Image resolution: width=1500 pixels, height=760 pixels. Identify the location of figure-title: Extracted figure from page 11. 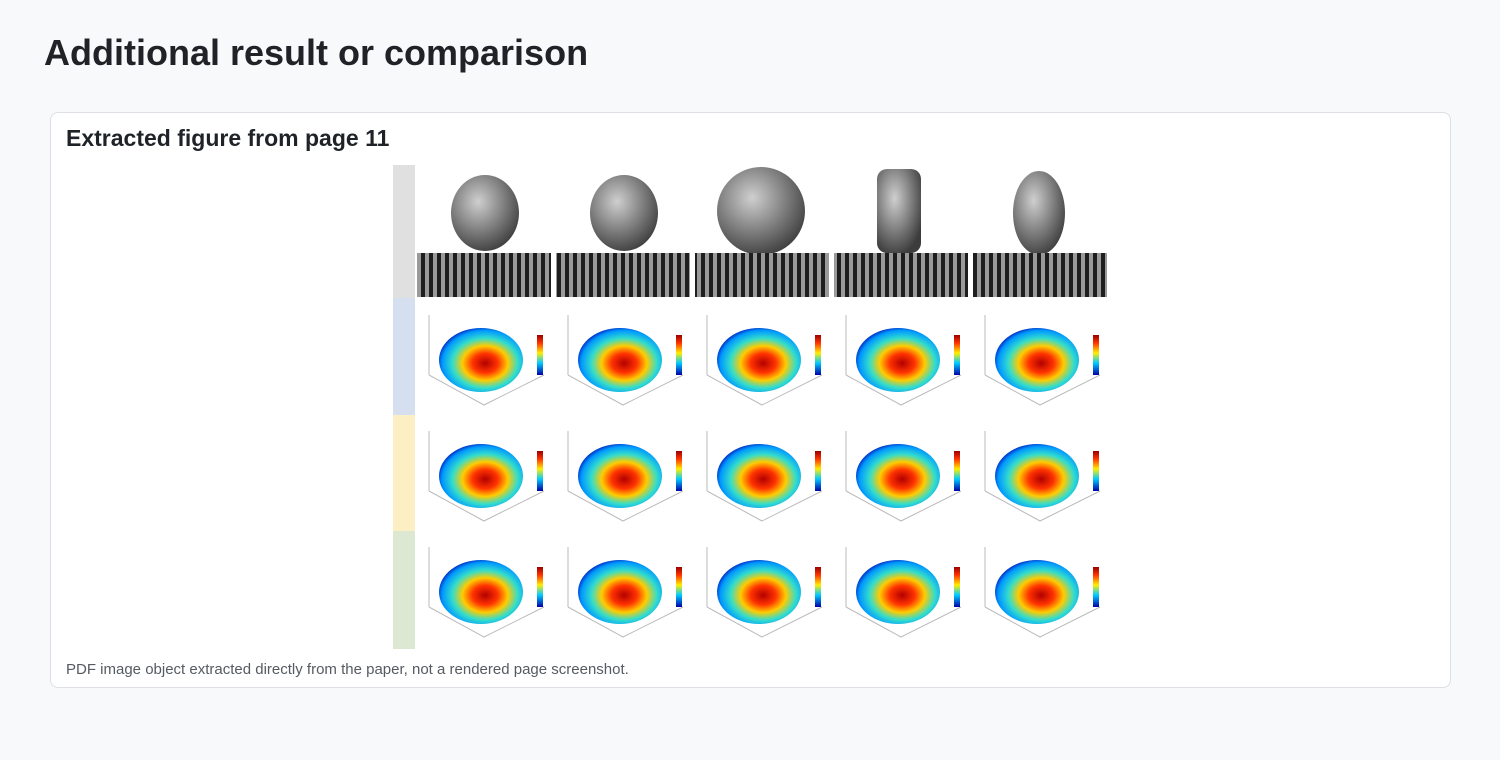
(228, 138).